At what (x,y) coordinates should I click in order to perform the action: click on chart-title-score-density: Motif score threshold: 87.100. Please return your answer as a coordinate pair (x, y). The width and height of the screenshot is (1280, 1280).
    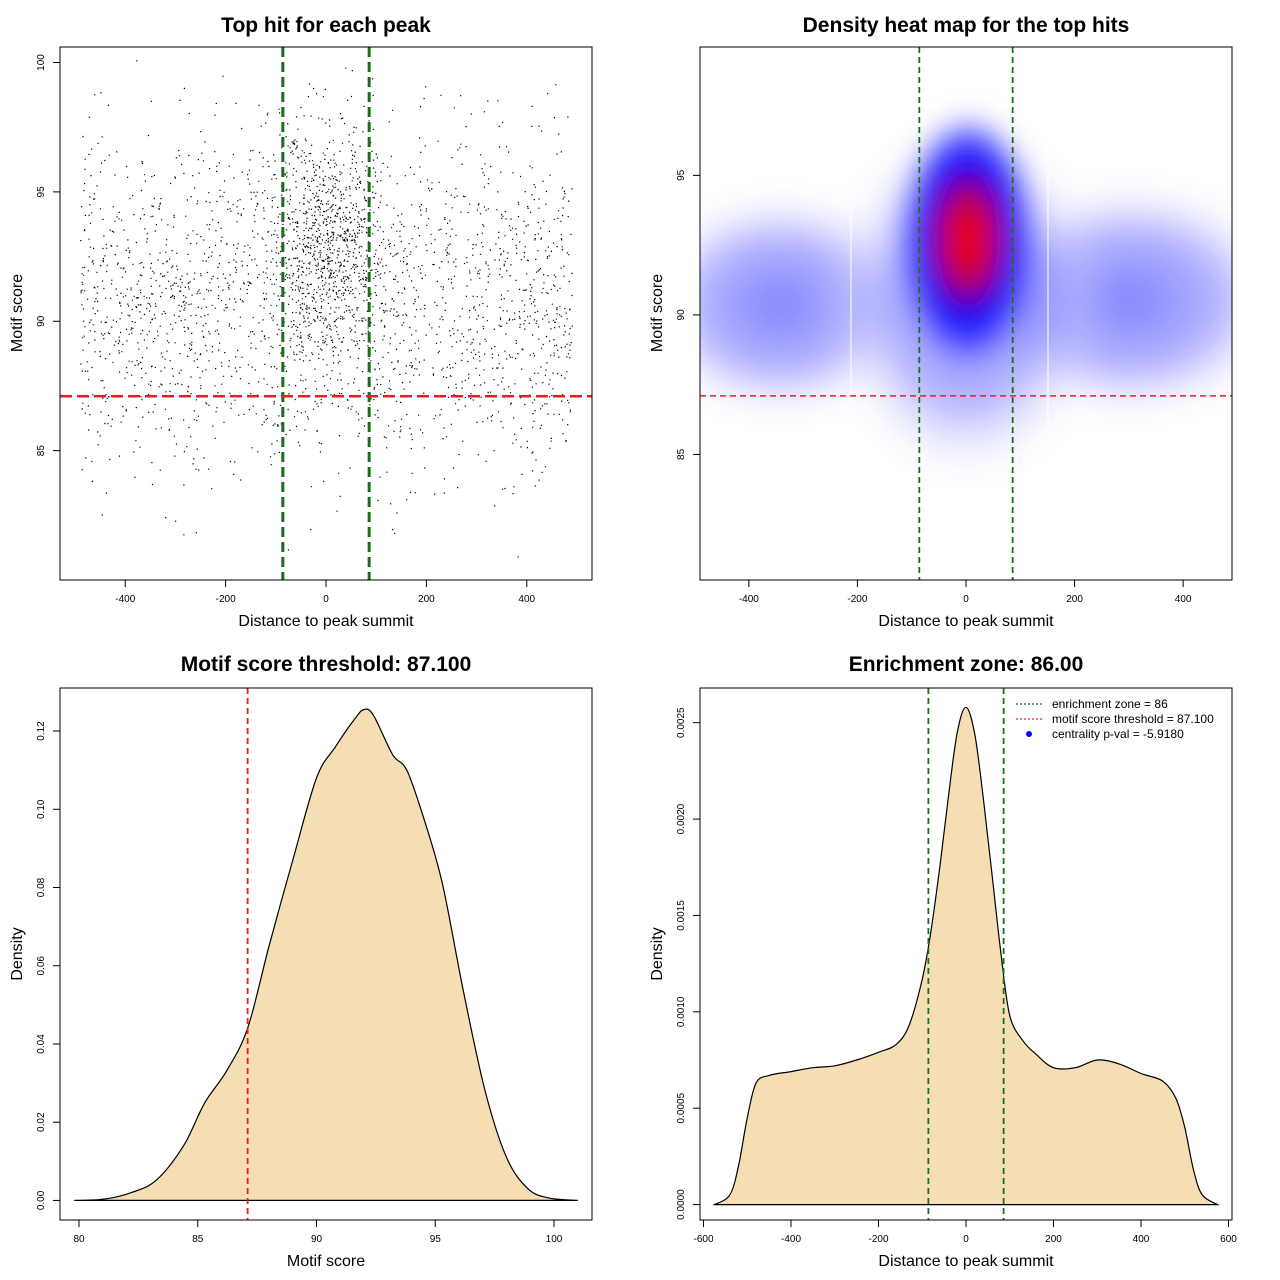
    Looking at the image, I should click on (326, 664).